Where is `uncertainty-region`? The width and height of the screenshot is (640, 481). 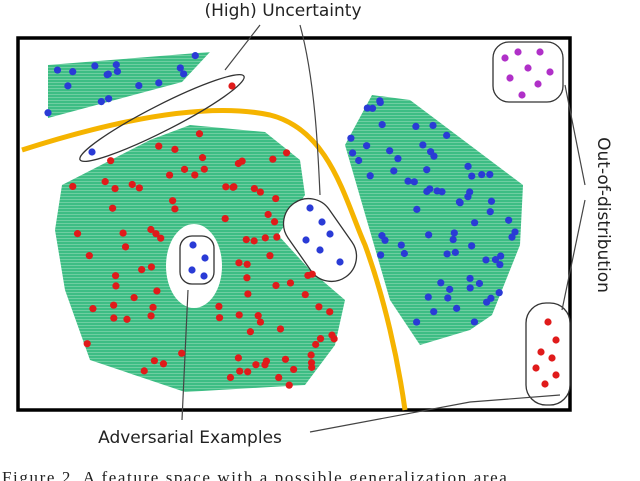
uncertainty-region is located at coordinates (162, 118).